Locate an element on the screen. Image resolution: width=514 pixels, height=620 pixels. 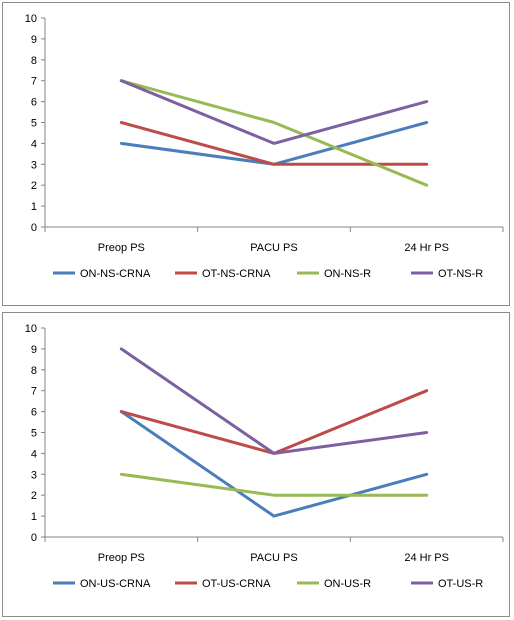
series-line-on-us-r is located at coordinates (274, 484).